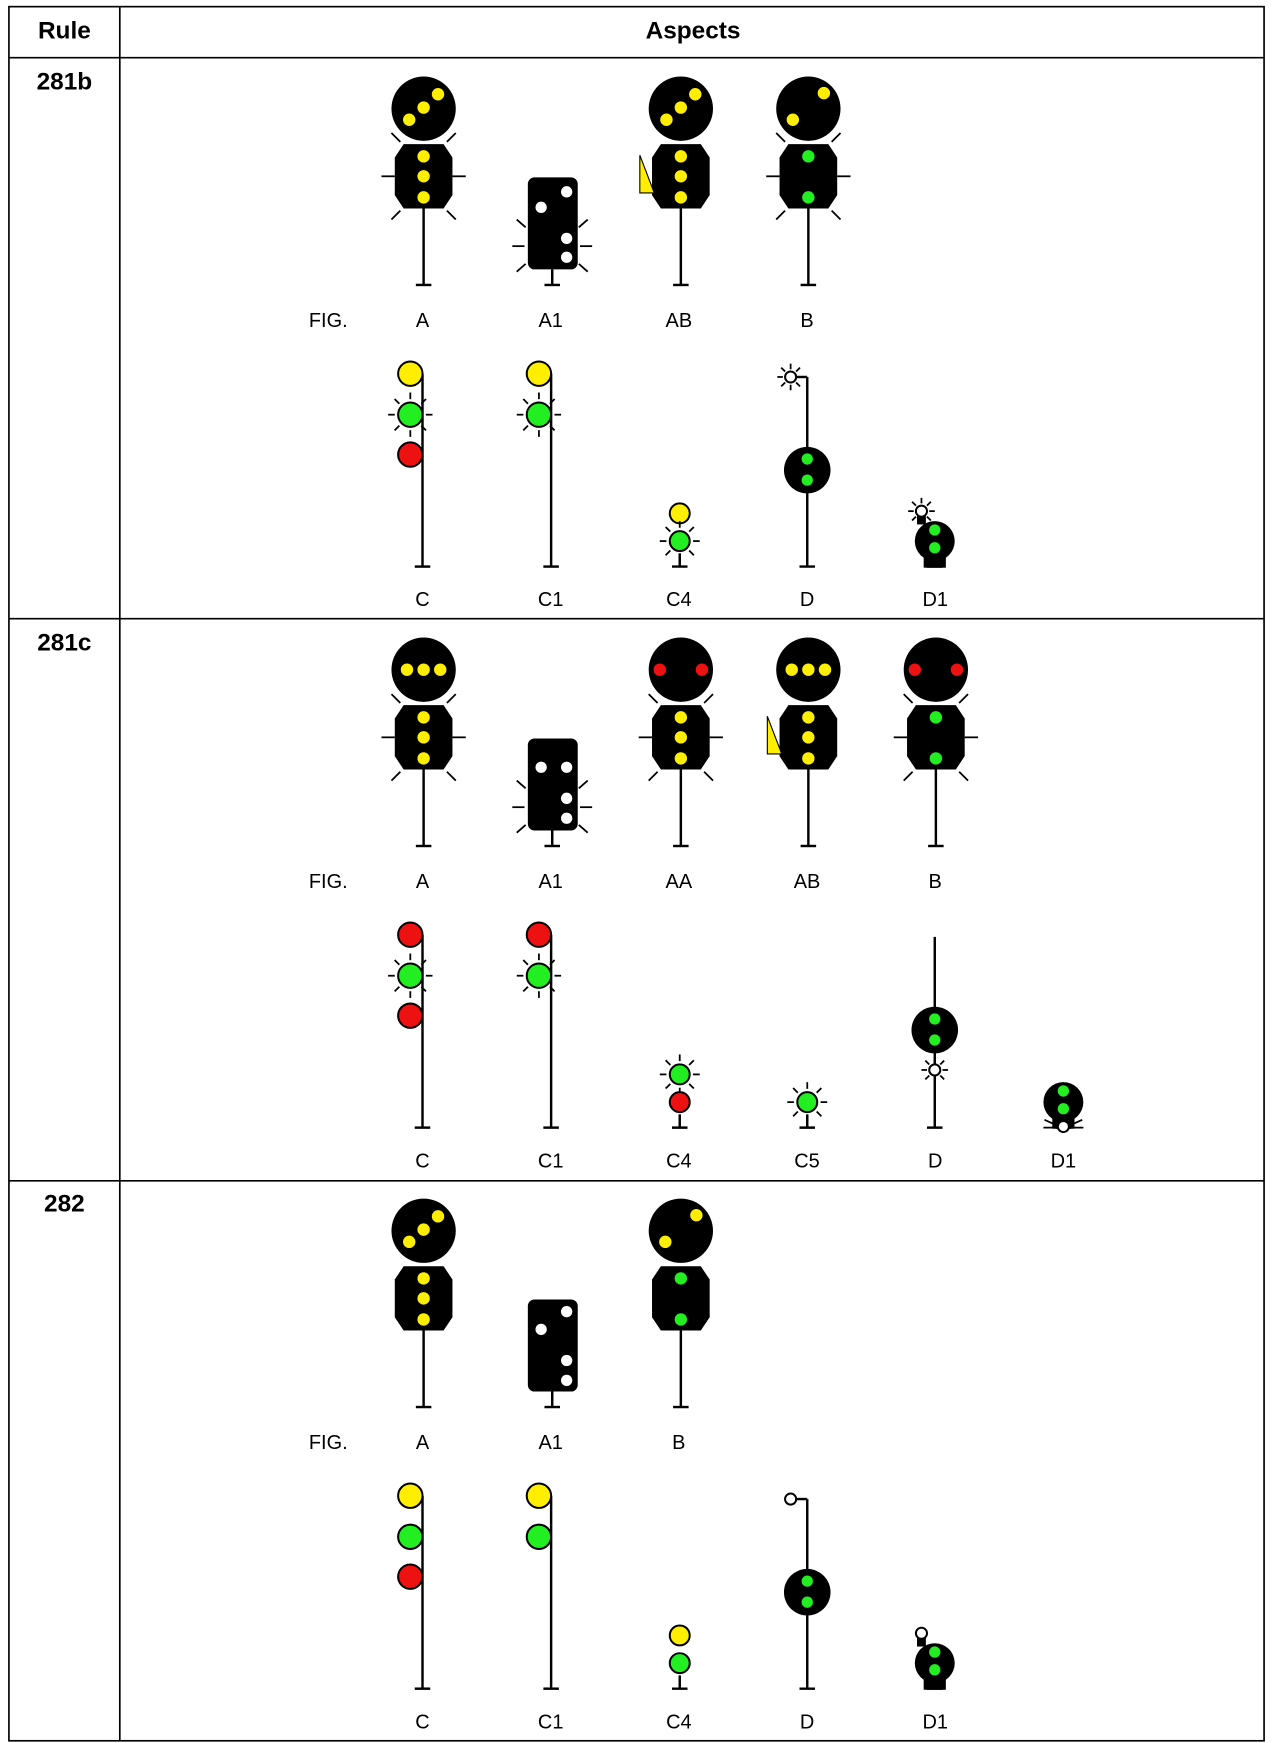  What do you see at coordinates (693, 31) in the screenshot?
I see `header-aspects: Aspects` at bounding box center [693, 31].